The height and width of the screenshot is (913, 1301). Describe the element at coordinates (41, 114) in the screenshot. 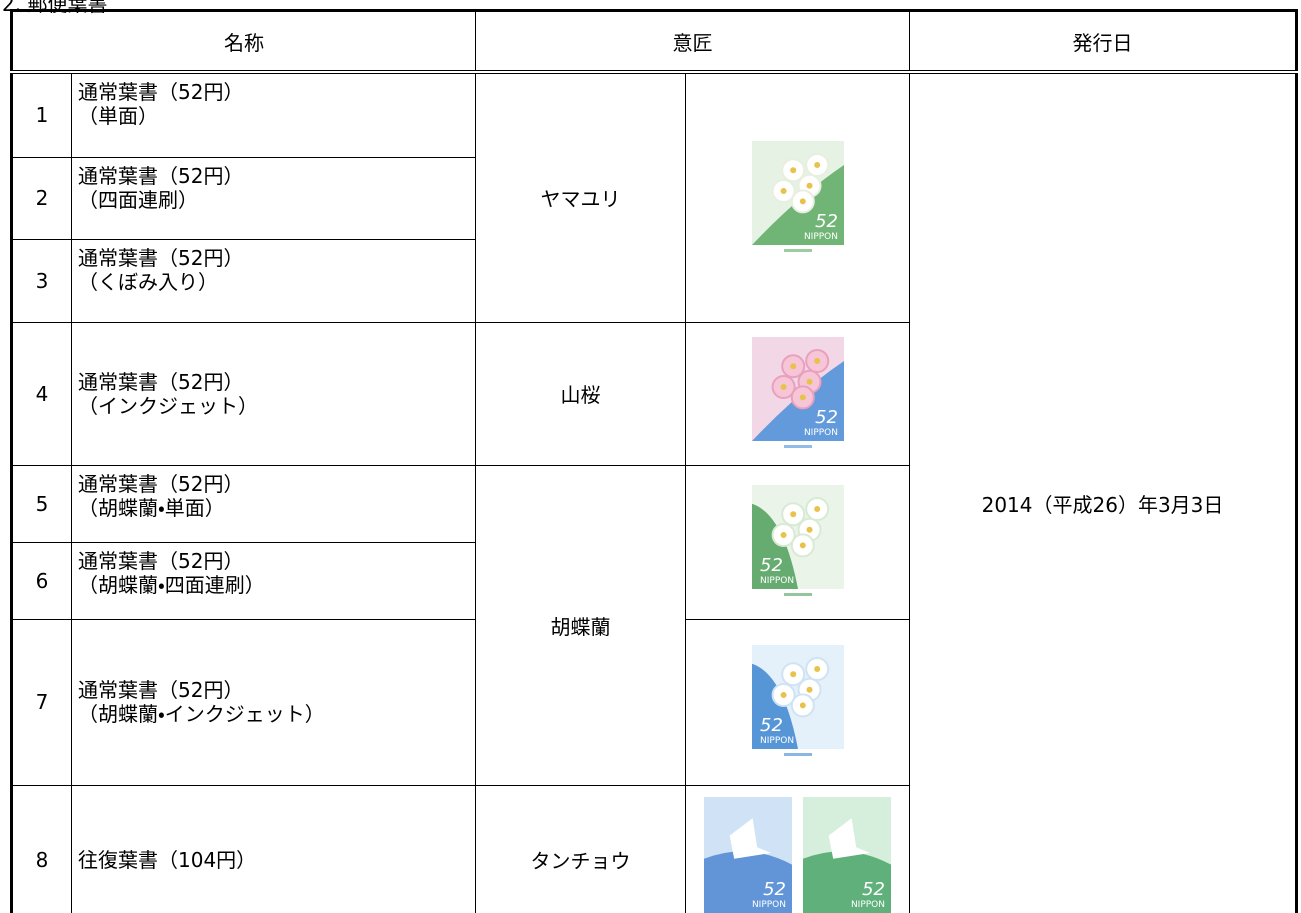

I see `row-number: 1` at that location.